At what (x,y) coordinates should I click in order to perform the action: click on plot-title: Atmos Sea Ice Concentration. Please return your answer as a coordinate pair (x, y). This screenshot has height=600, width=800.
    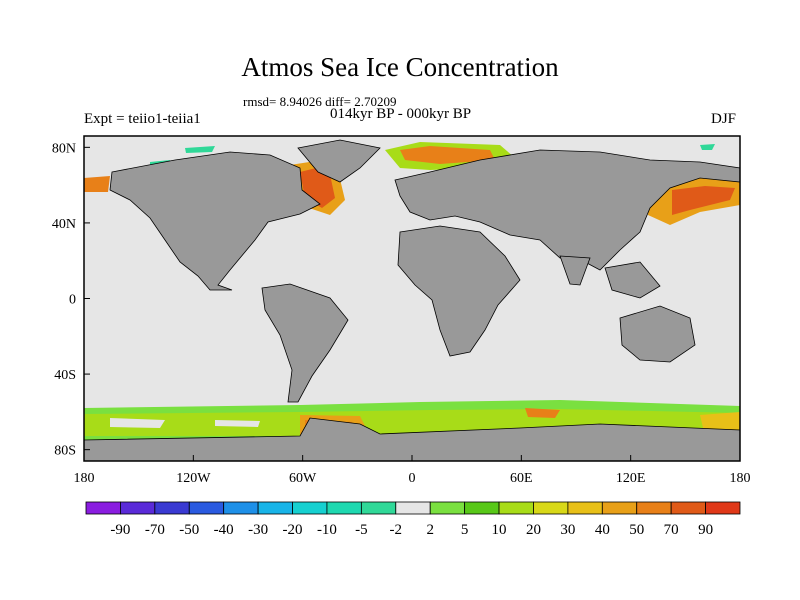
    Looking at the image, I should click on (400, 67).